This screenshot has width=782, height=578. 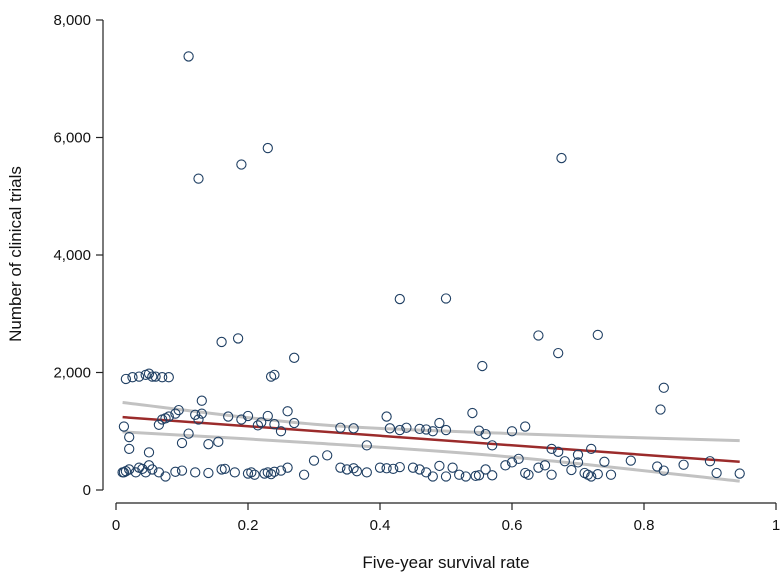 What do you see at coordinates (116, 525) in the screenshot?
I see `x-tick-label: 0` at bounding box center [116, 525].